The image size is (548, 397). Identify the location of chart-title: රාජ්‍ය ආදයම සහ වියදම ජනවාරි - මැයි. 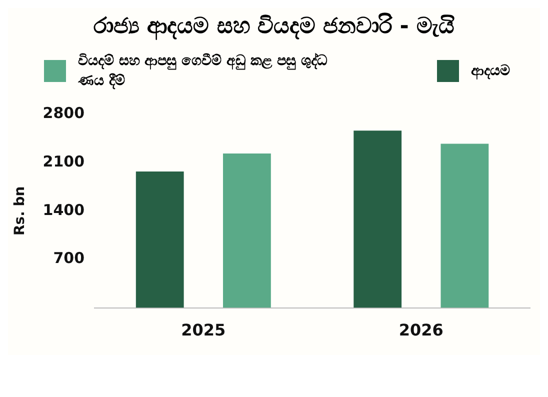
(274, 27).